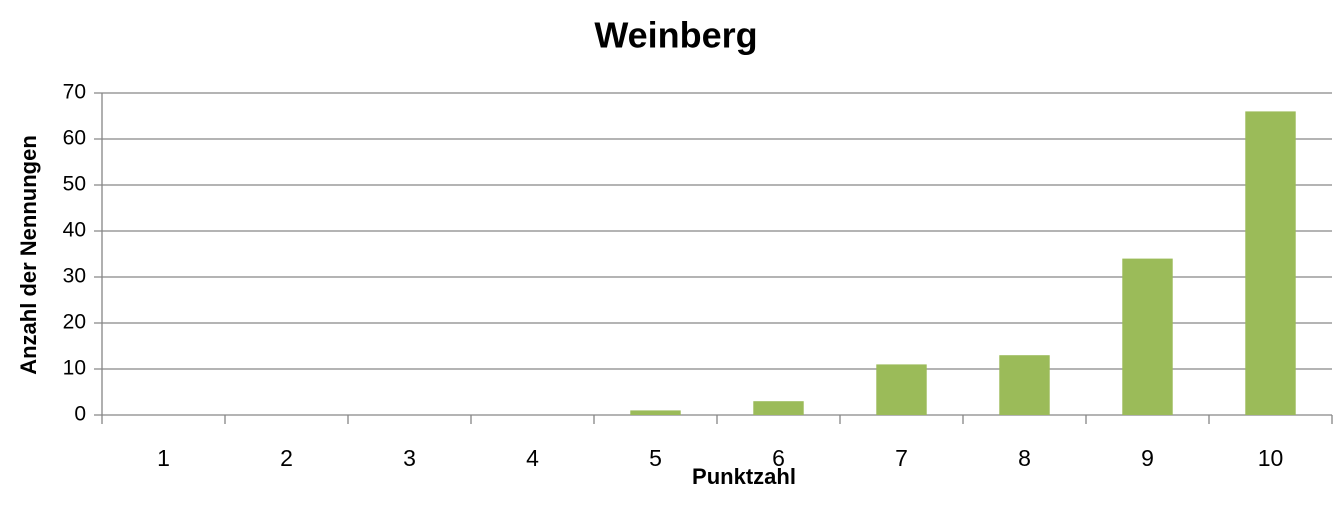  I want to click on x-tick-label: 3, so click(409, 458).